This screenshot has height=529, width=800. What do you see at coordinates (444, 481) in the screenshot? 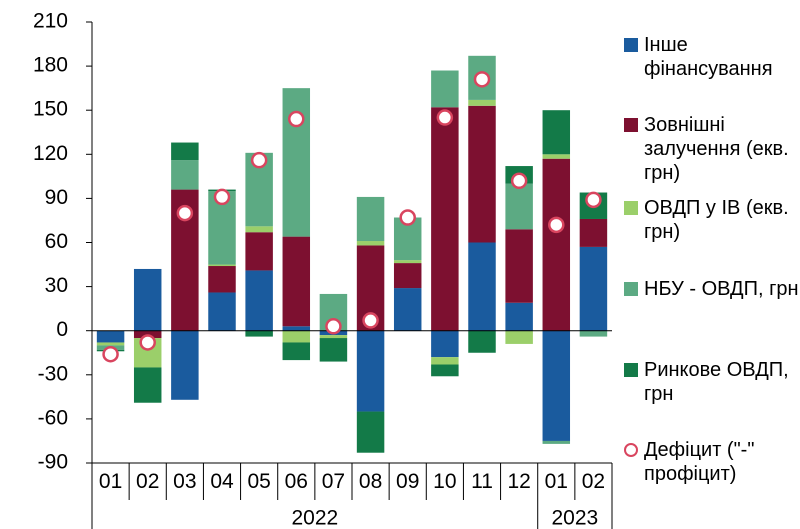
I see `x-tick-label: 10` at bounding box center [444, 481].